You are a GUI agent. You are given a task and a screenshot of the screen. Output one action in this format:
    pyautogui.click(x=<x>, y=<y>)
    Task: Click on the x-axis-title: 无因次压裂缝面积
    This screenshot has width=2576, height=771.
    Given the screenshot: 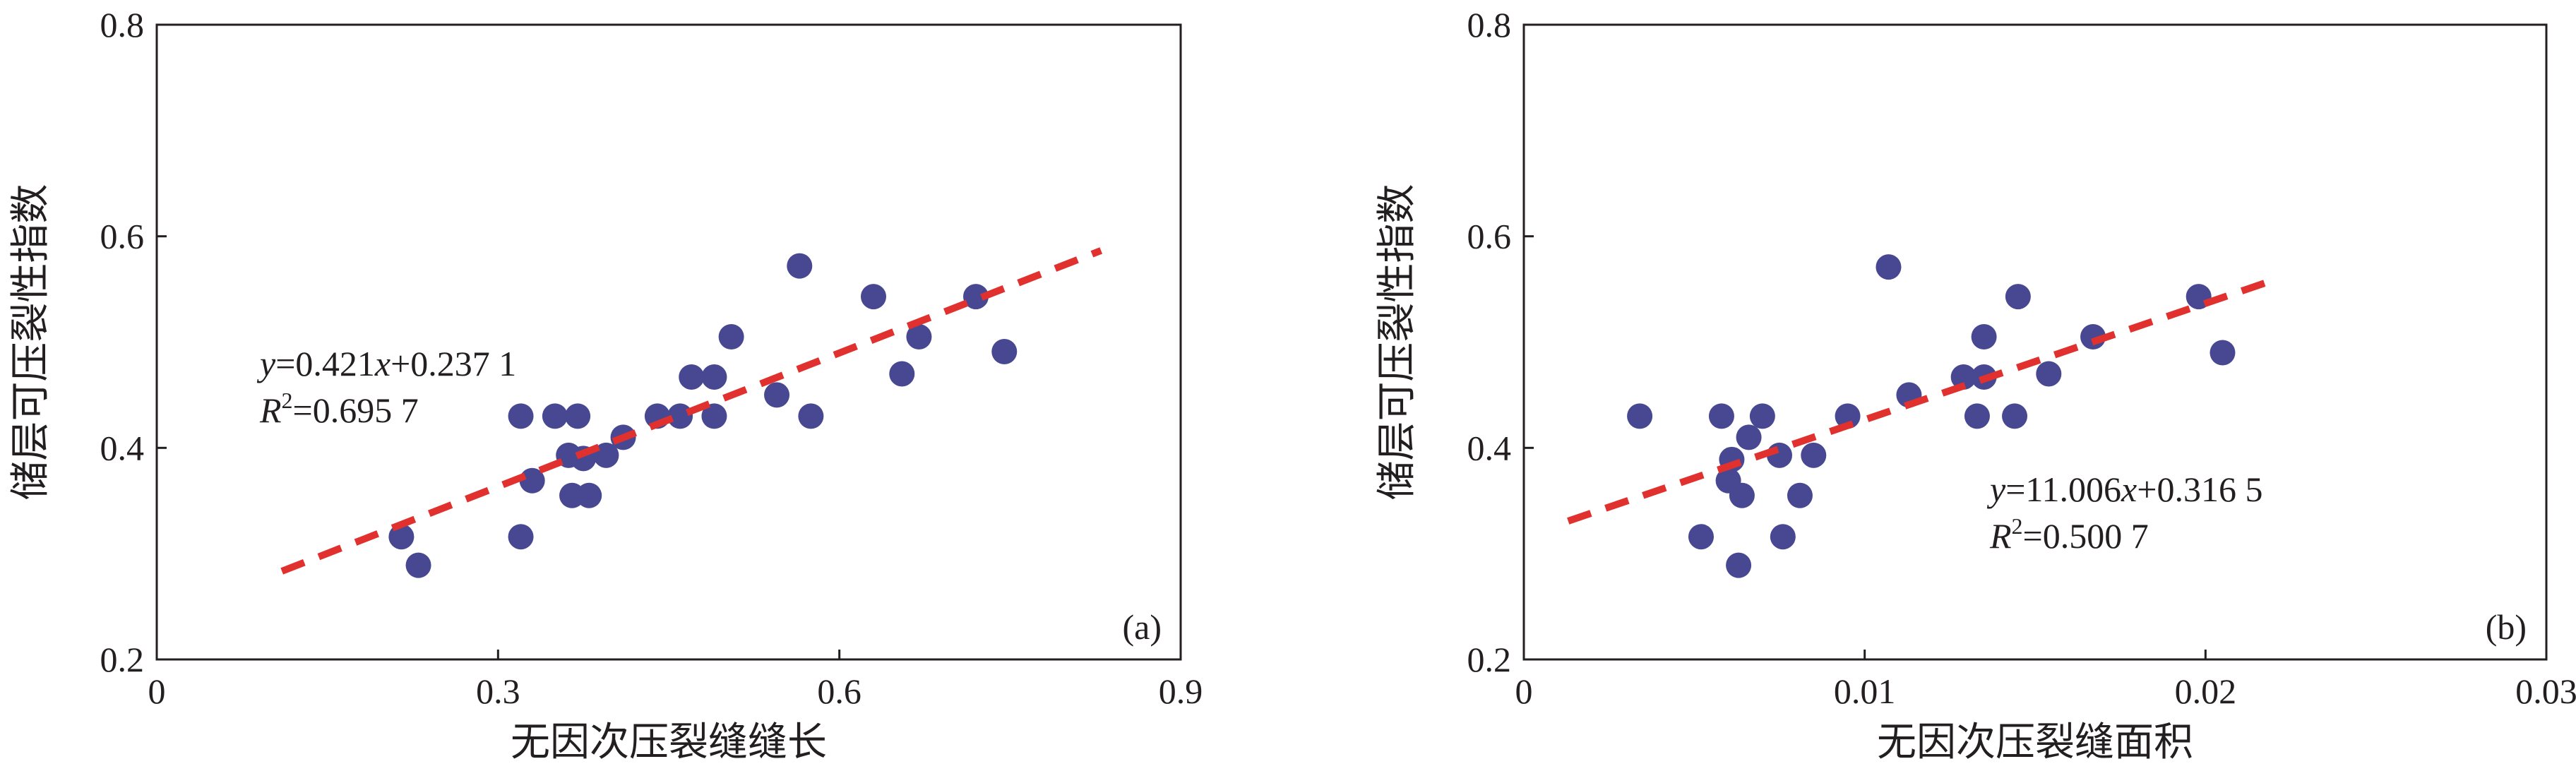 What is the action you would take?
    pyautogui.click(x=2035, y=743)
    